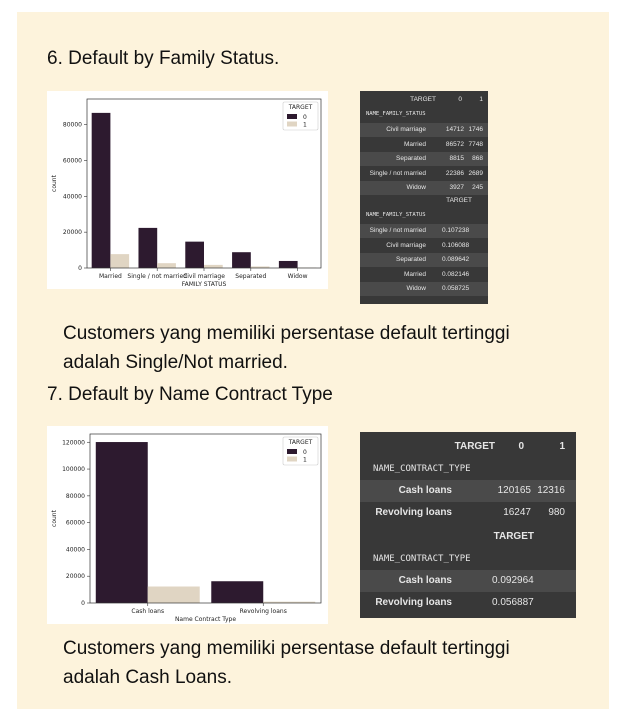 The height and width of the screenshot is (727, 626). Describe the element at coordinates (416, 288) in the screenshot. I see `row-label: Widow` at that location.